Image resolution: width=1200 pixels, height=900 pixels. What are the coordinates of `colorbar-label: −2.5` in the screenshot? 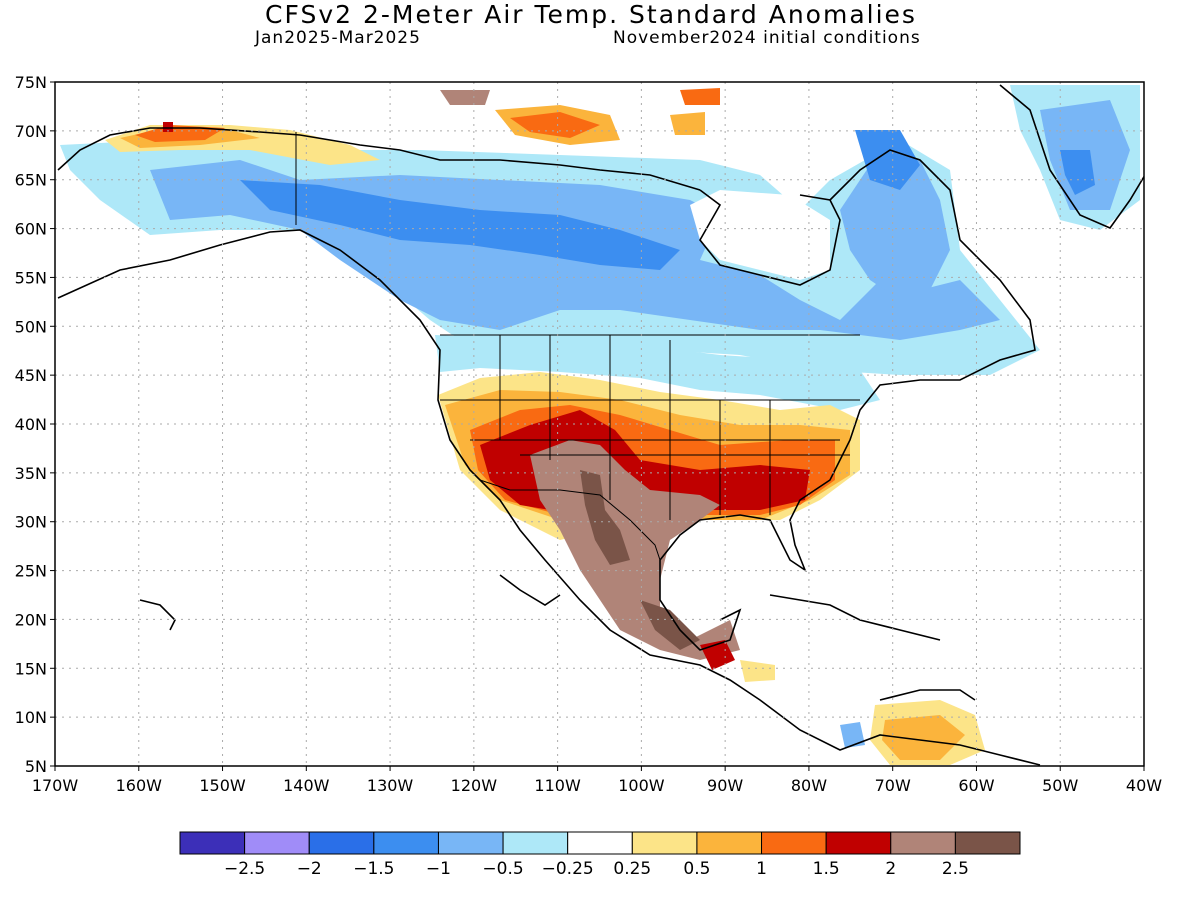 It's located at (244, 869).